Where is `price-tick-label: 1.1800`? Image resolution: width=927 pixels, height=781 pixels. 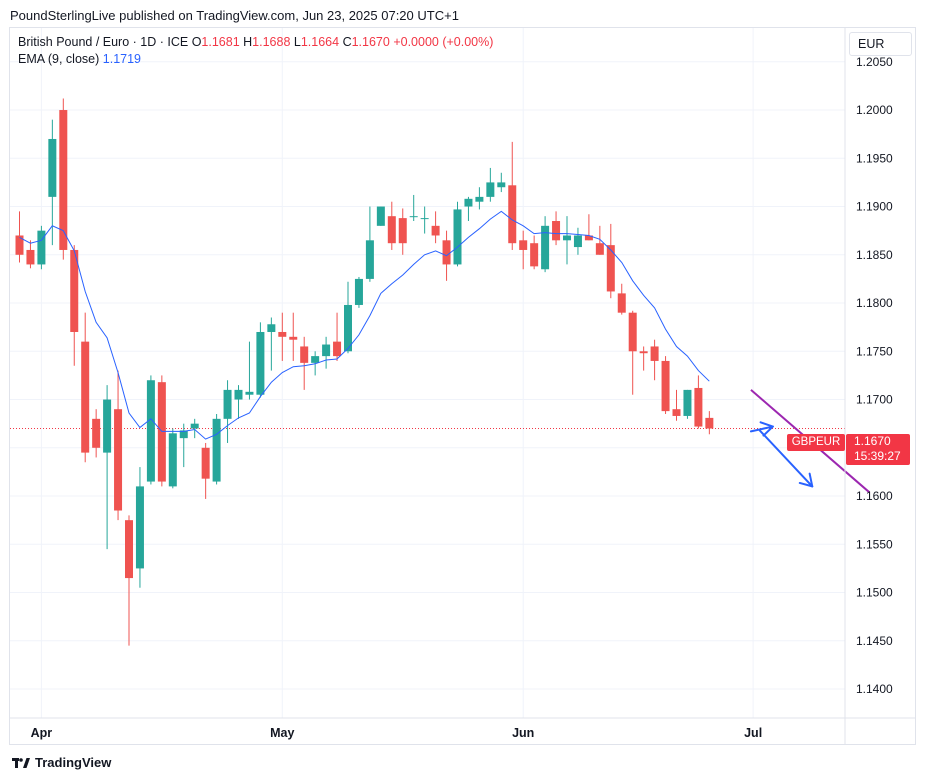
price-tick-label: 1.1800 is located at coordinates (874, 303).